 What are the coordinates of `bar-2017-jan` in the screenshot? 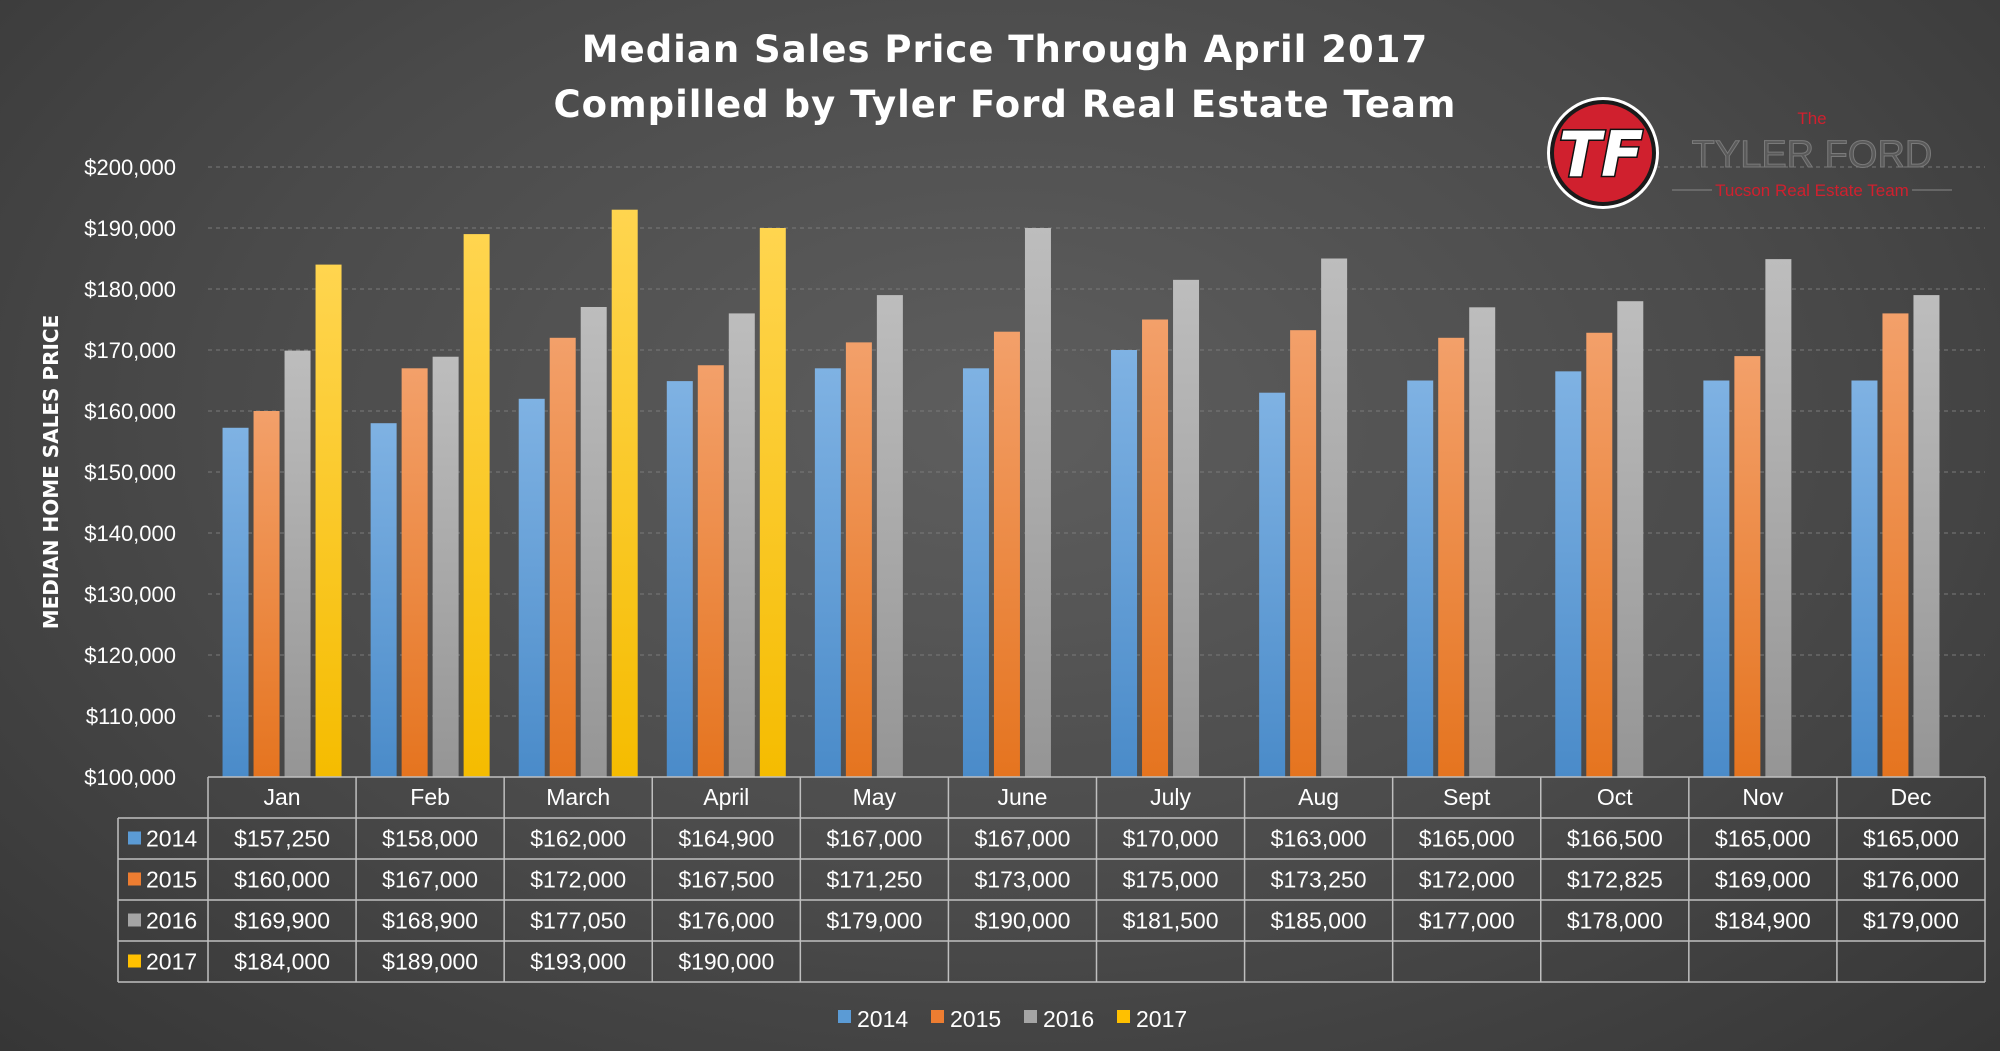 It's located at (328, 521).